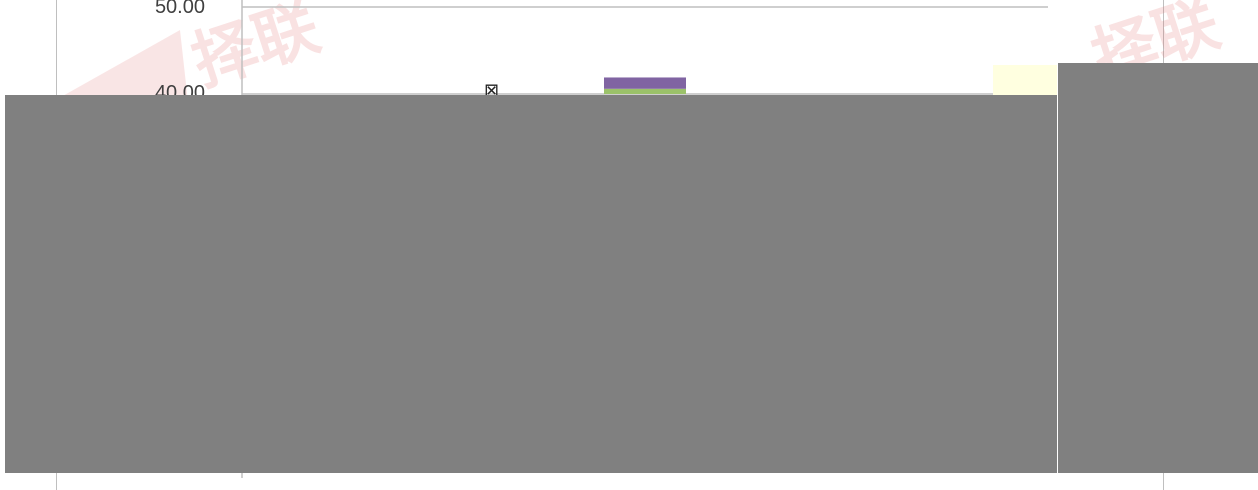  Describe the element at coordinates (179, 9) in the screenshot. I see `y-tick-label: 50.00` at that location.